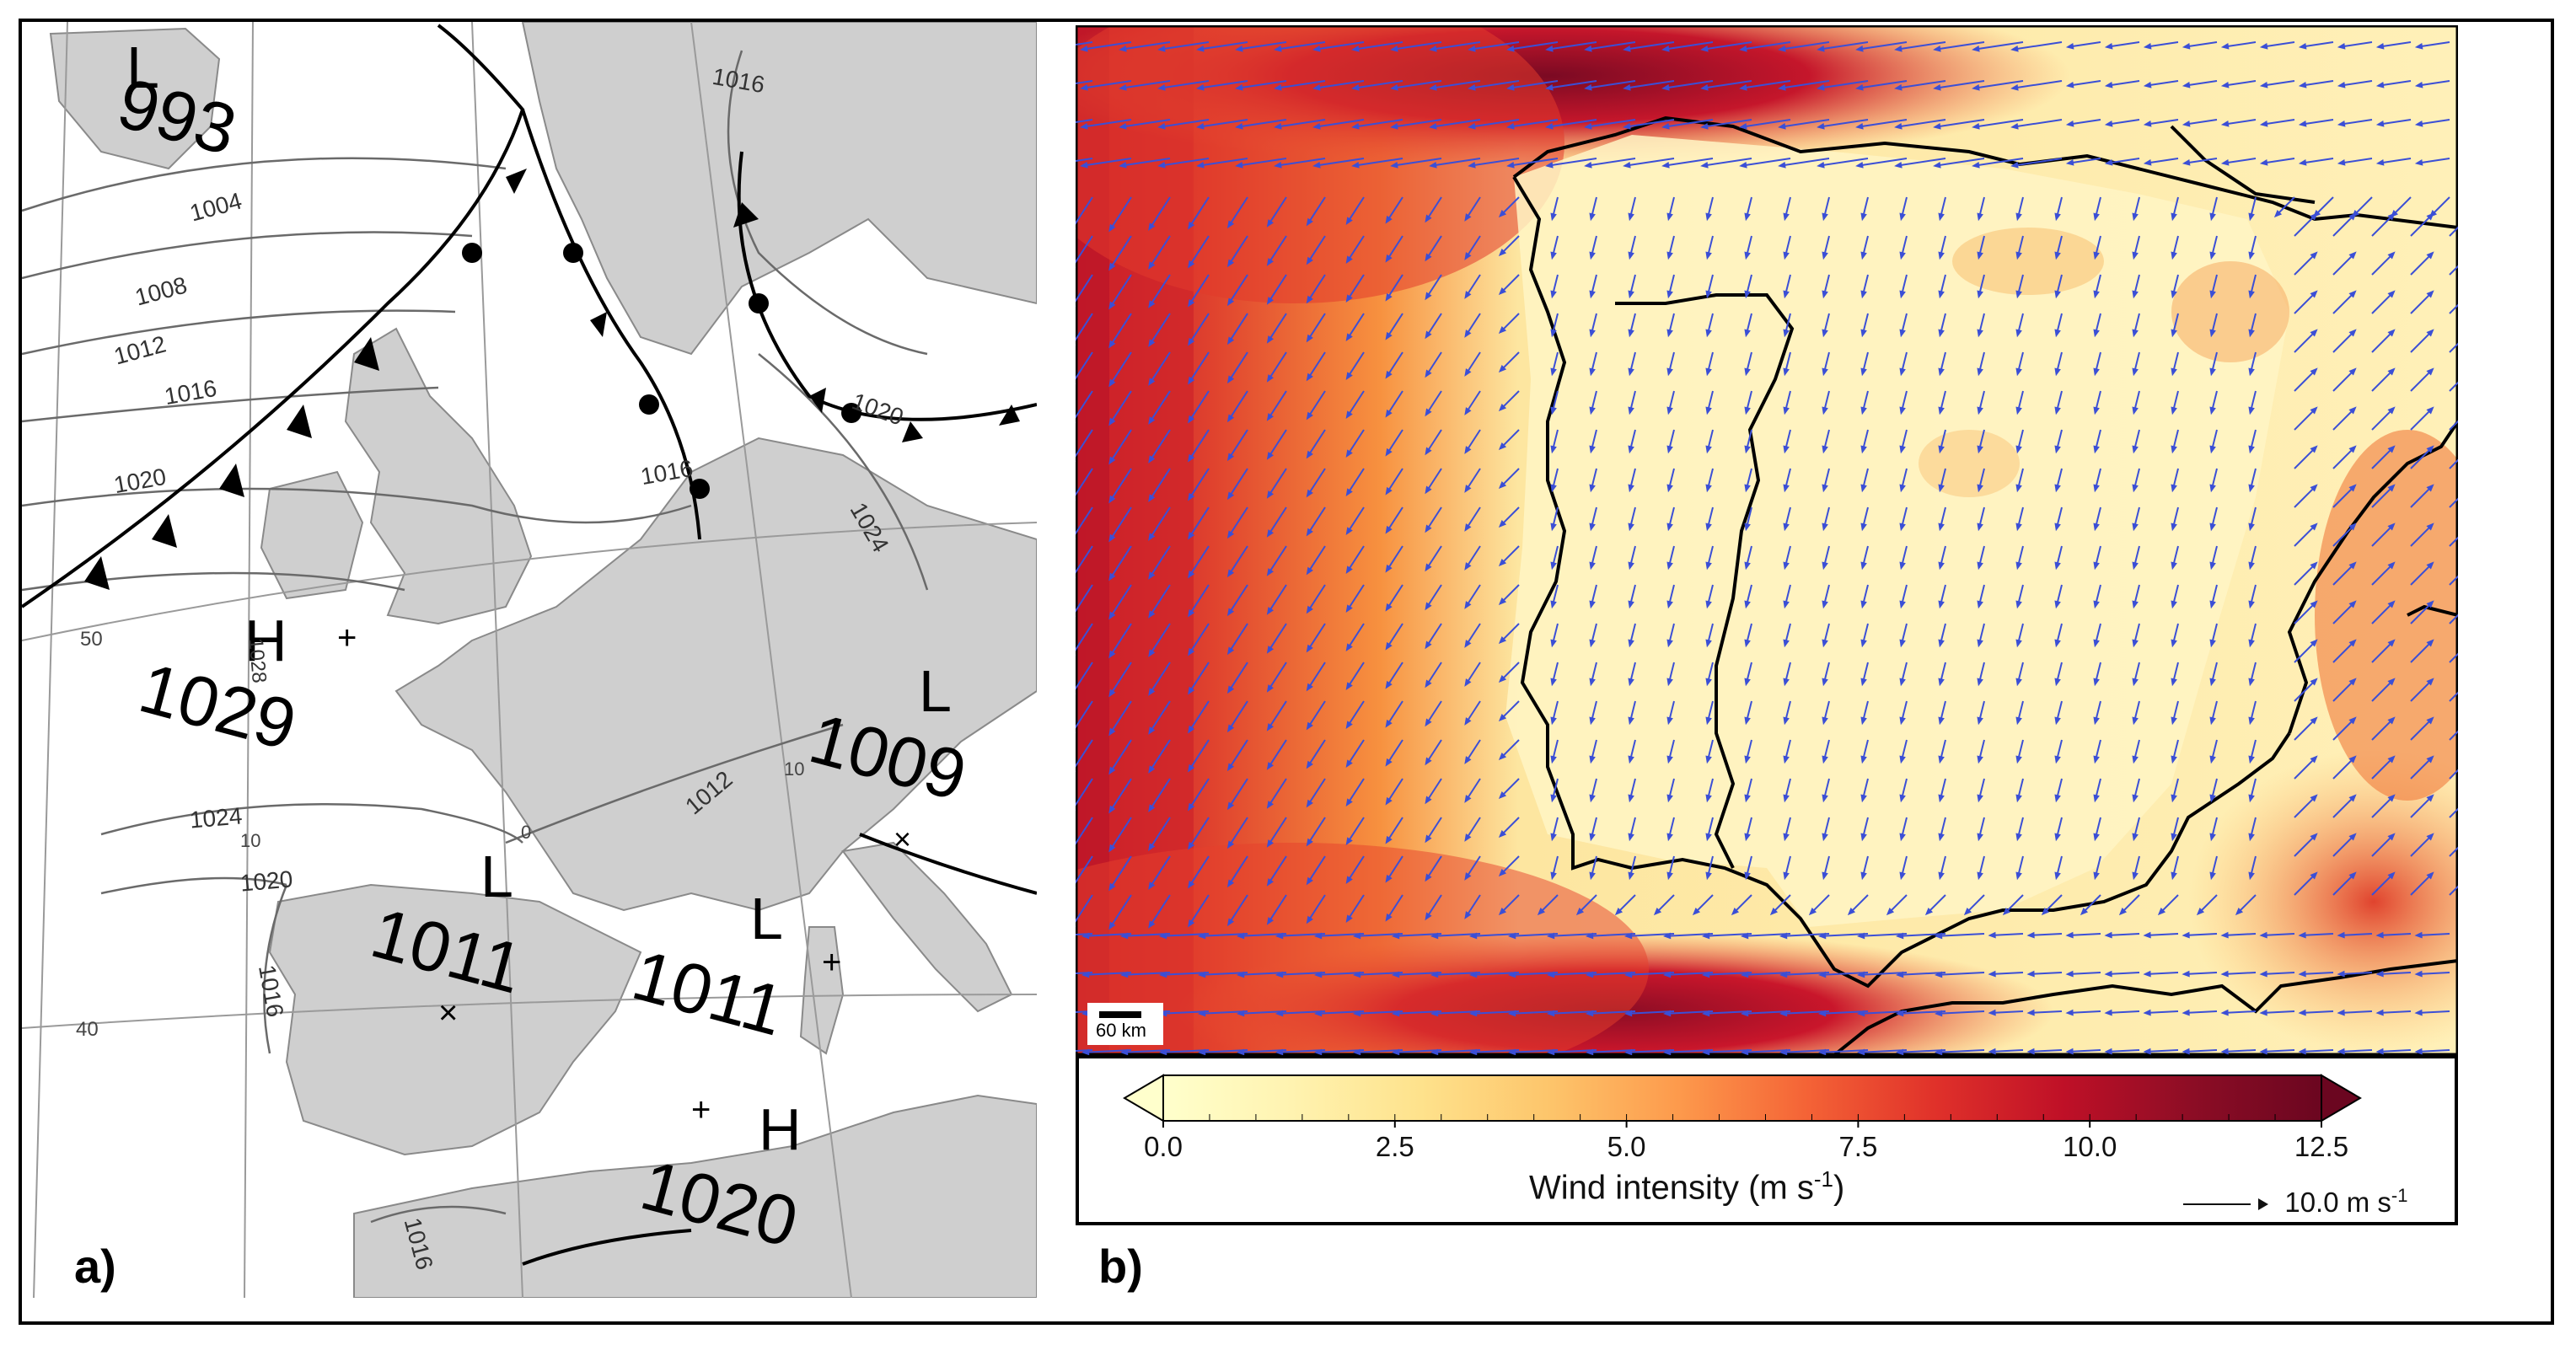  Describe the element at coordinates (347, 637) in the screenshot. I see `center-marker: +` at that location.